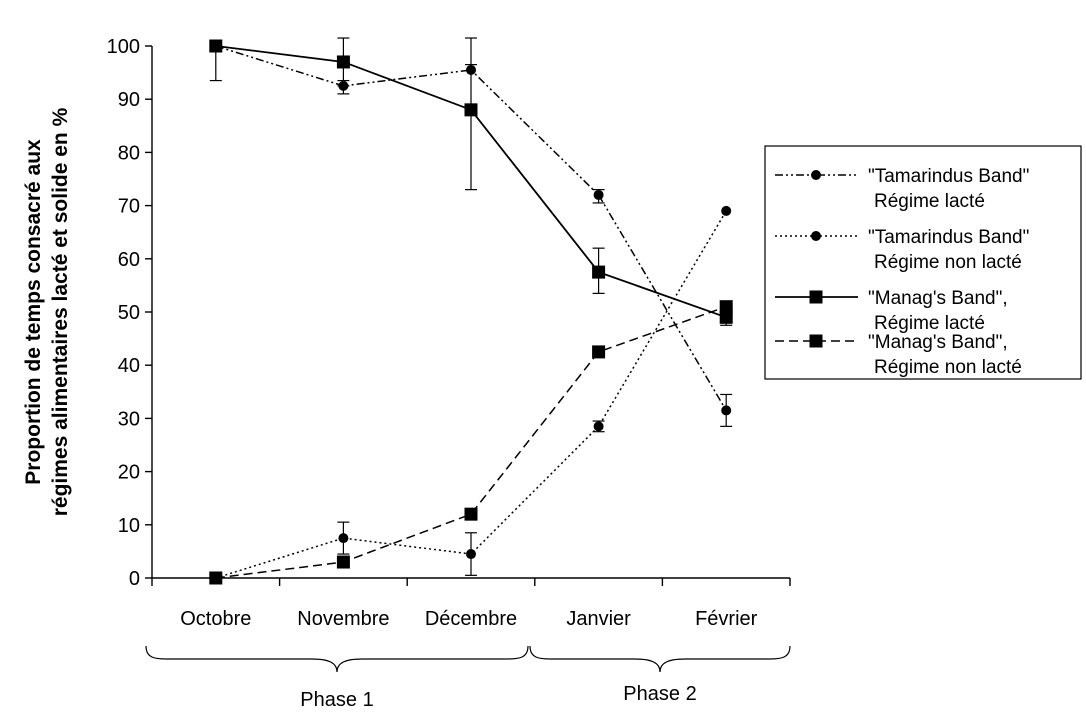 This screenshot has width=1086, height=713. Describe the element at coordinates (726, 619) in the screenshot. I see `x-tick-label: Février` at that location.